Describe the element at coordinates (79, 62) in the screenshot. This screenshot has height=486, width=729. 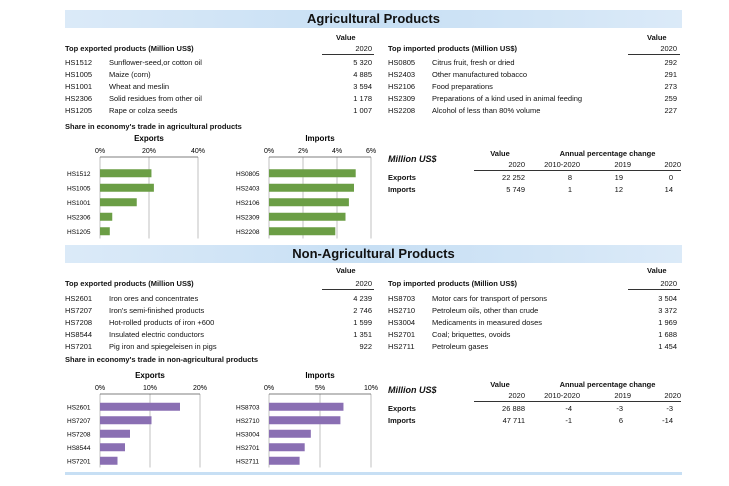
I see `agri-export-code: HS1512` at that location.